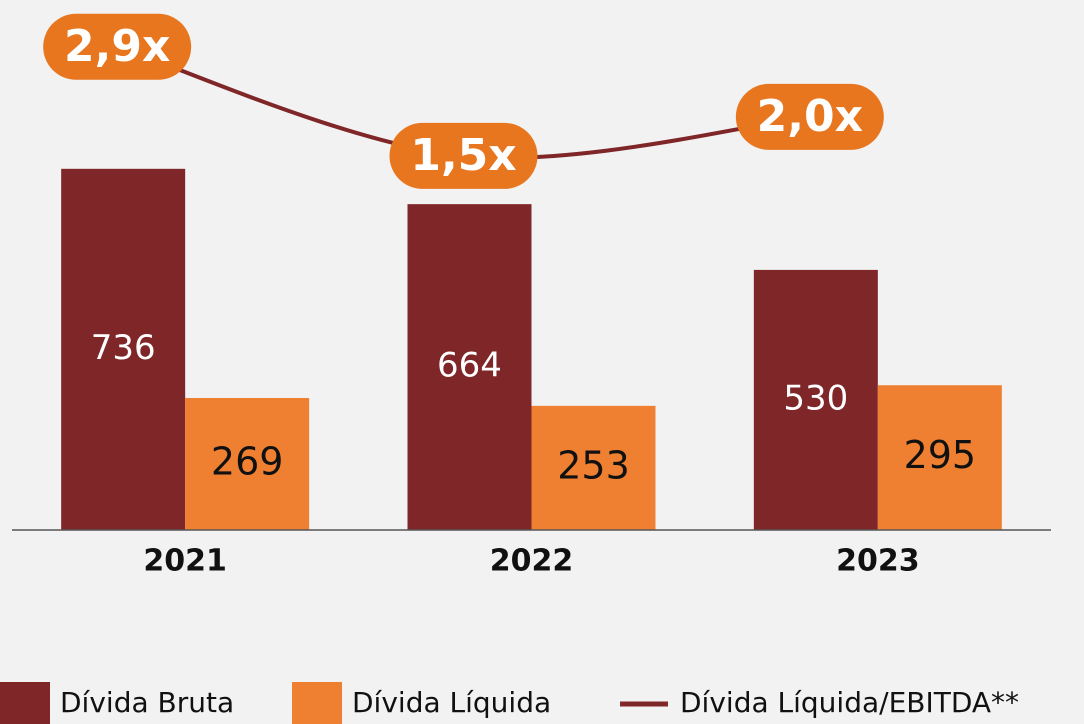  What do you see at coordinates (878, 561) in the screenshot?
I see `x-tick-label: 2023` at bounding box center [878, 561].